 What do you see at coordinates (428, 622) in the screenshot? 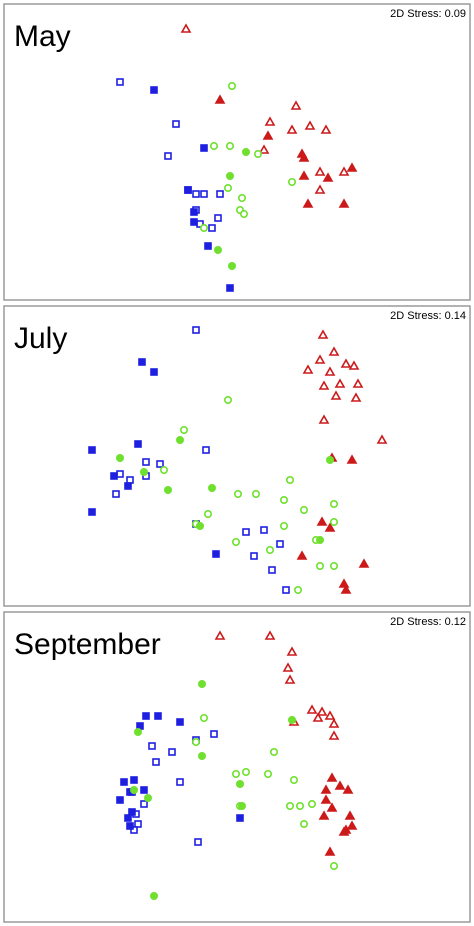
I see `stress-label: 2D Stress: 0.12` at bounding box center [428, 622].